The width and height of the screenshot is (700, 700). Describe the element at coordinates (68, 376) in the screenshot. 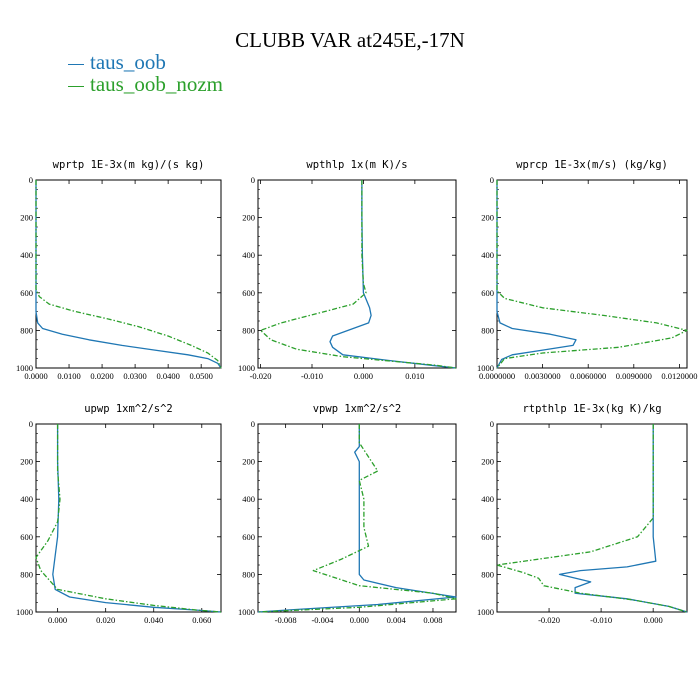

I see `x-tick-label: 0.0100` at that location.